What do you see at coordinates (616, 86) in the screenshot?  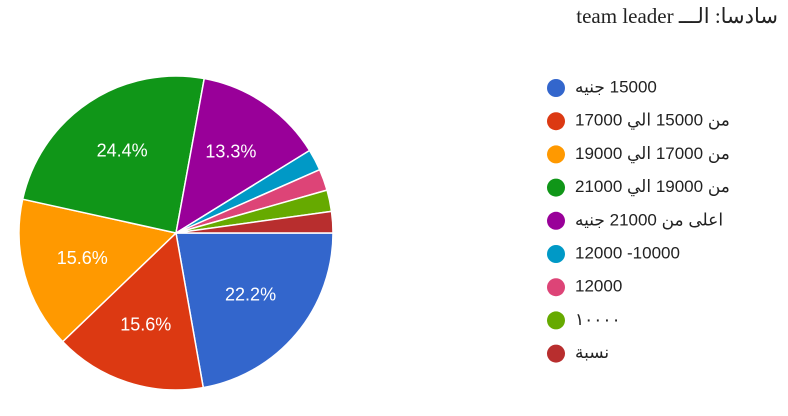 I see `legend-label: 15000 جنيه` at bounding box center [616, 86].